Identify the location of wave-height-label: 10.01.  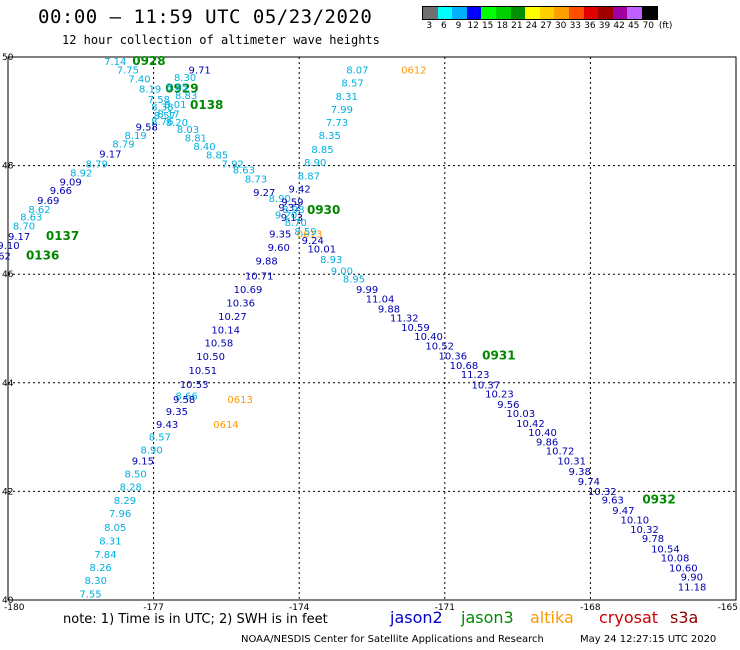
(321, 250).